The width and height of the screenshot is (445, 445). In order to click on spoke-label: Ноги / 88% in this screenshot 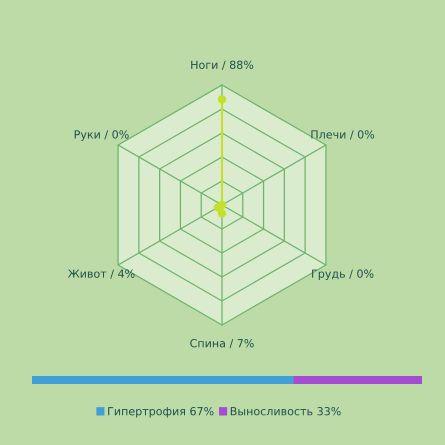, I will do `click(222, 65)`.